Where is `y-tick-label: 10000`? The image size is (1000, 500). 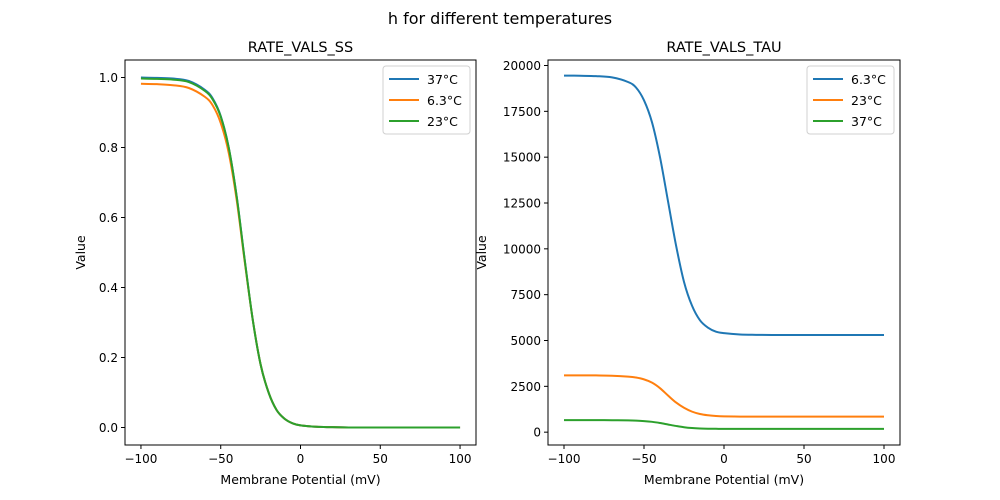 y-tick-label: 10000 is located at coordinates (522, 249).